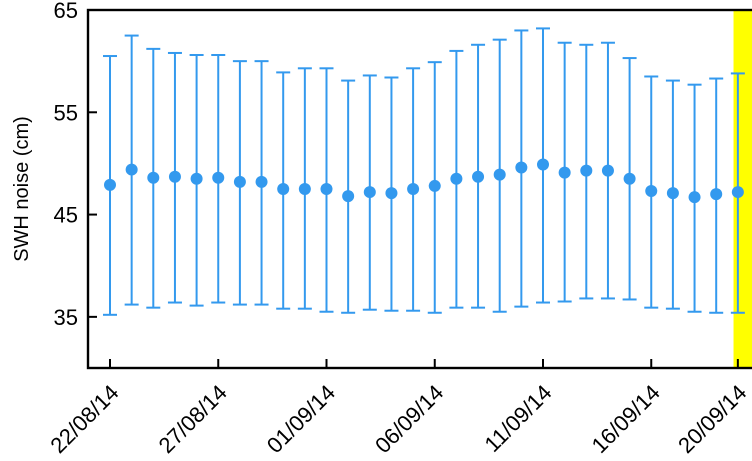 The image size is (752, 461). I want to click on y-tick-label: 35, so click(66, 317).